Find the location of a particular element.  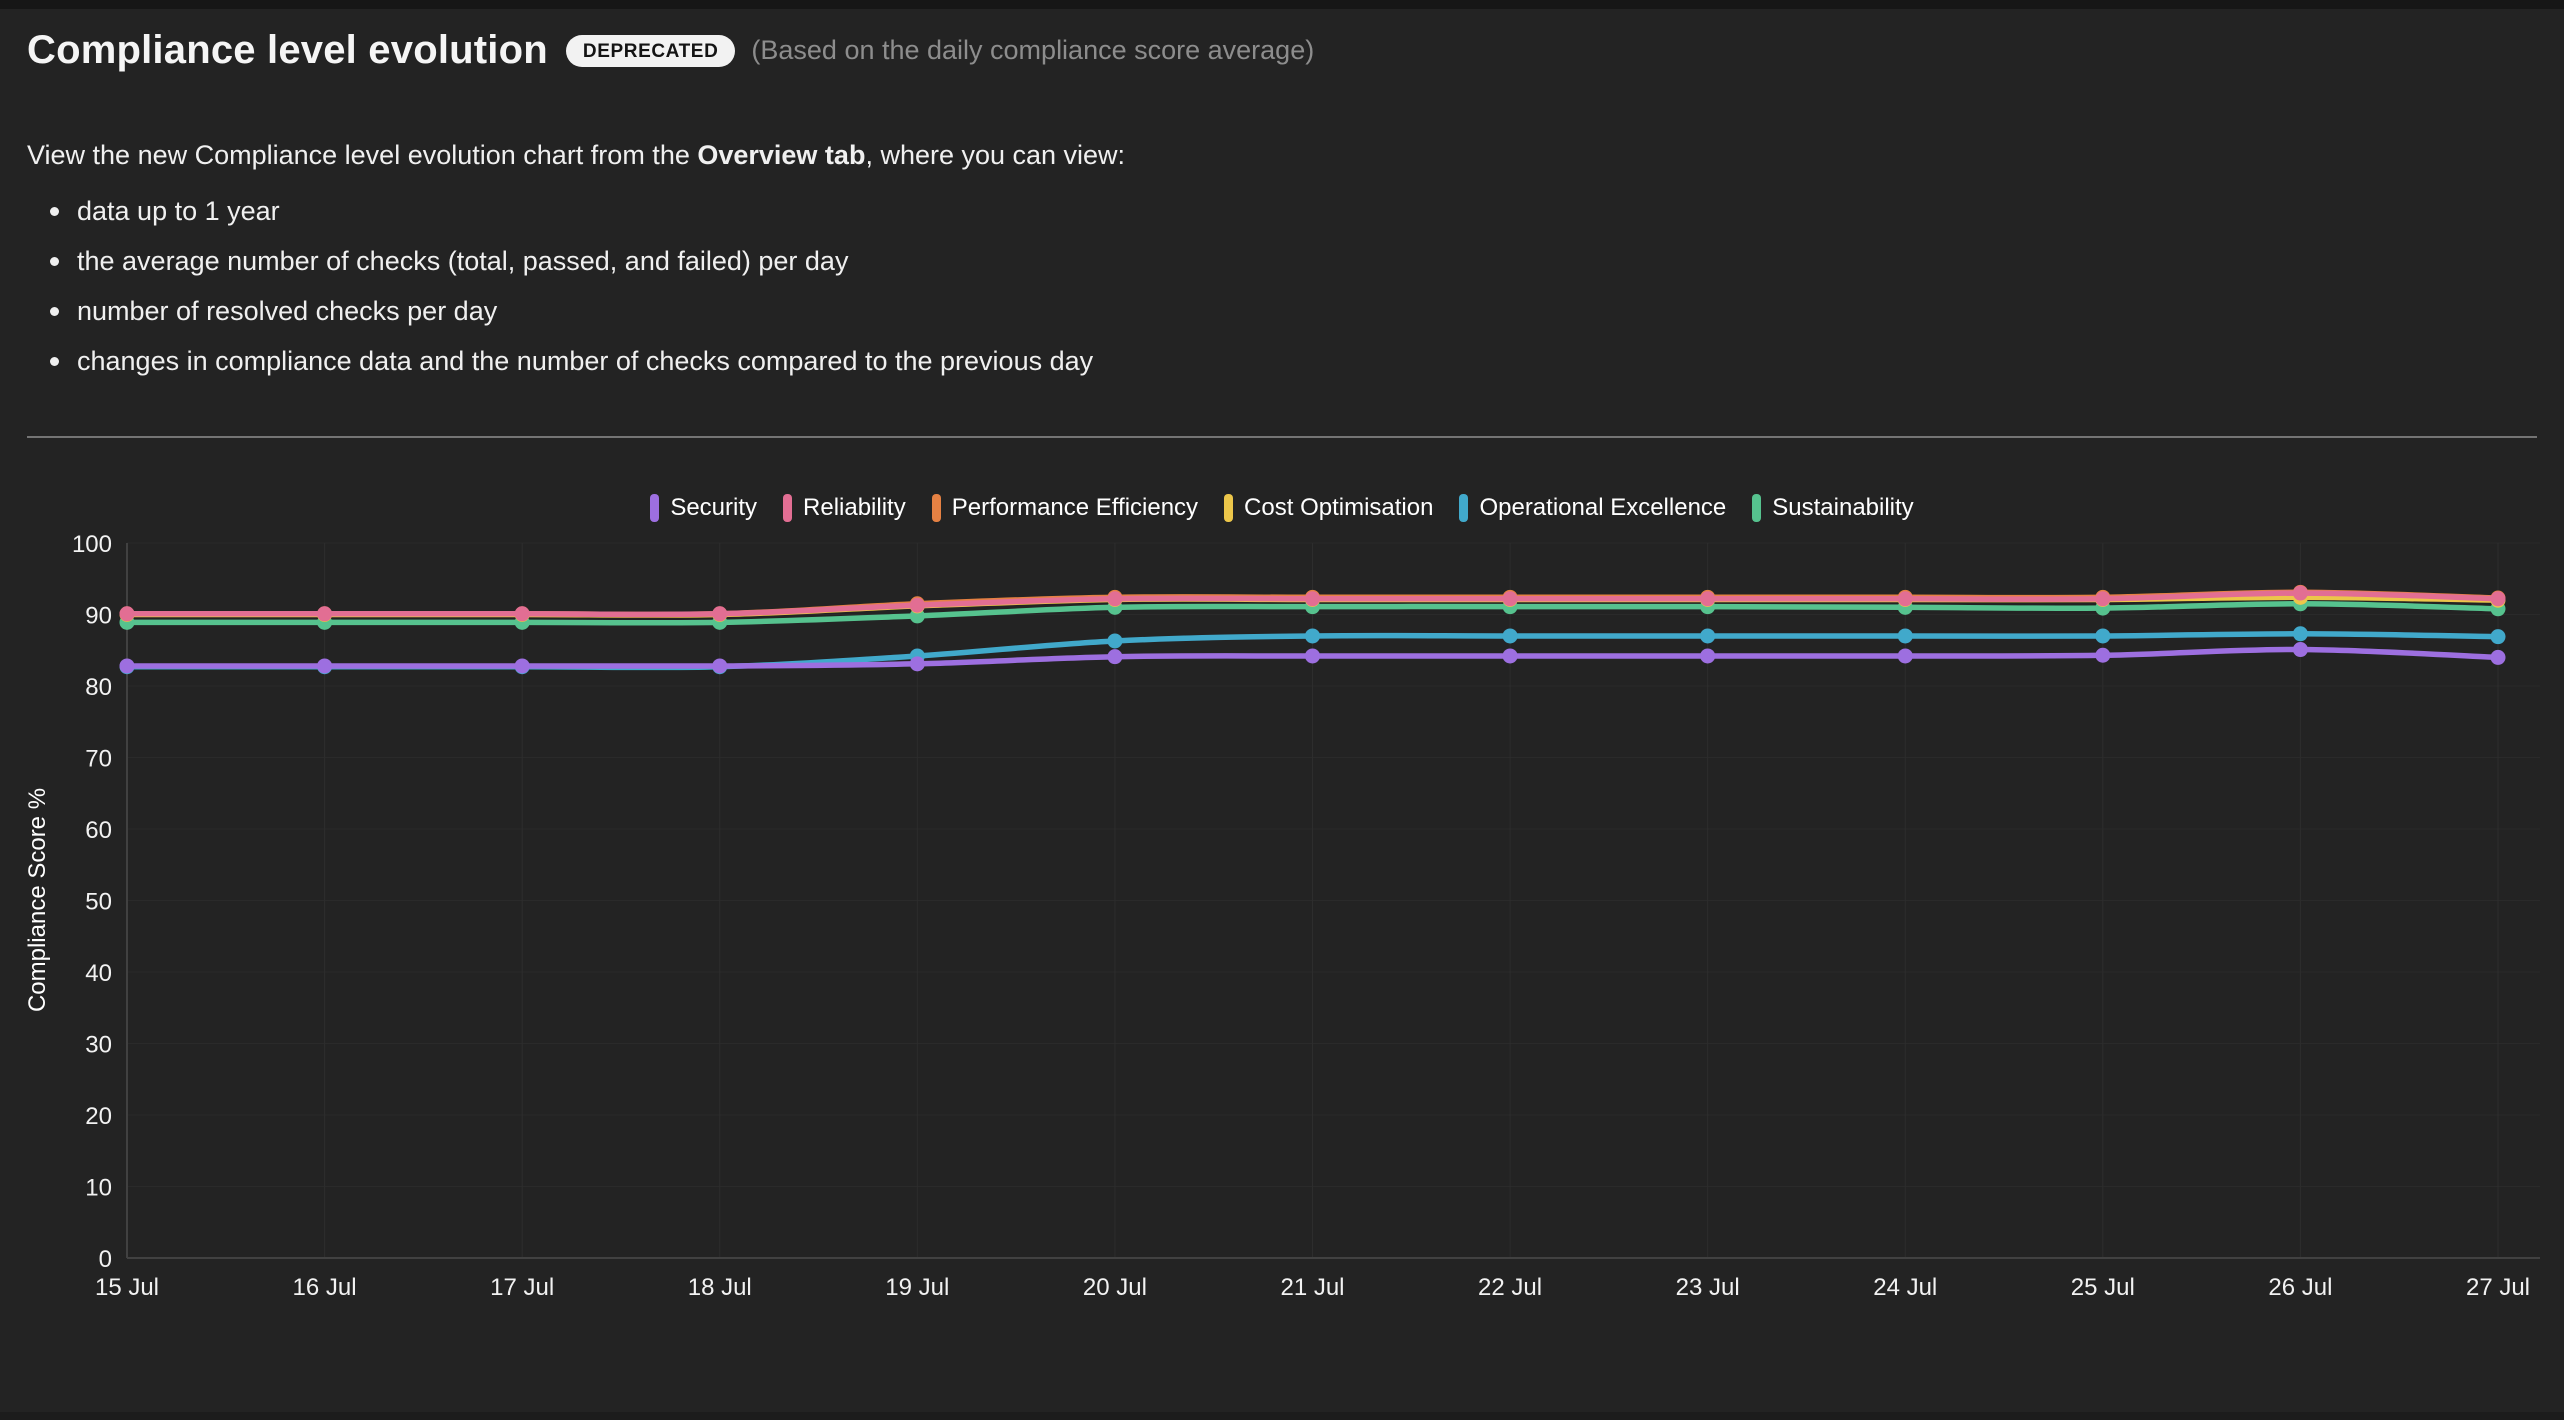

description-suffix: , where you can view: is located at coordinates (995, 155).